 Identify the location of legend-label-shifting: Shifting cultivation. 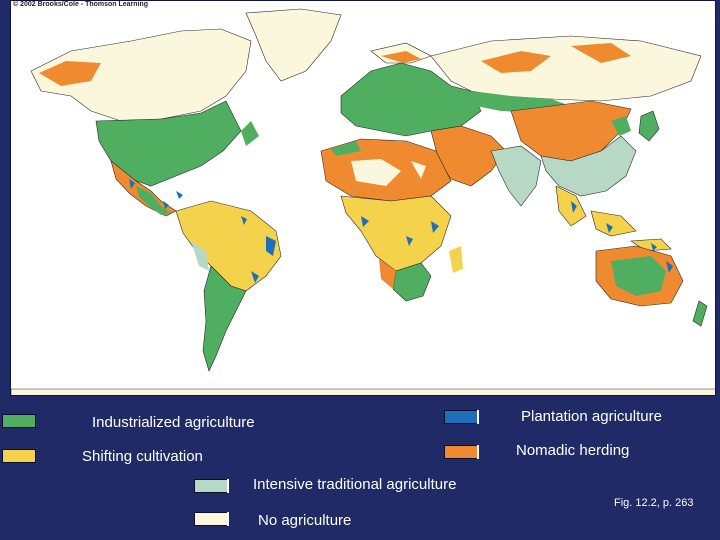
(142, 456).